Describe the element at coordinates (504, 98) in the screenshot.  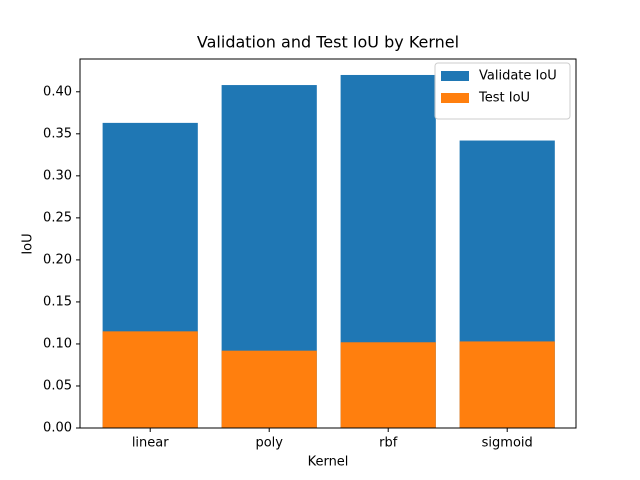
I see `legend-label: Test IoU` at that location.